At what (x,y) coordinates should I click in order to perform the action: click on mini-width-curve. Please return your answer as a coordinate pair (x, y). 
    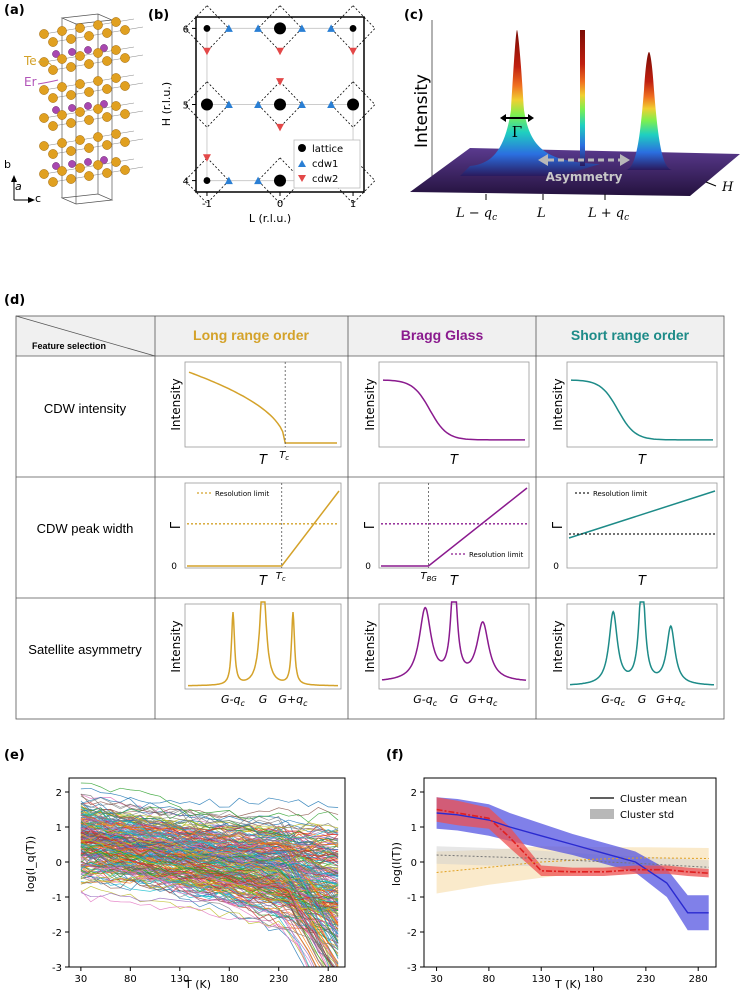
    Looking at the image, I should click on (642, 514).